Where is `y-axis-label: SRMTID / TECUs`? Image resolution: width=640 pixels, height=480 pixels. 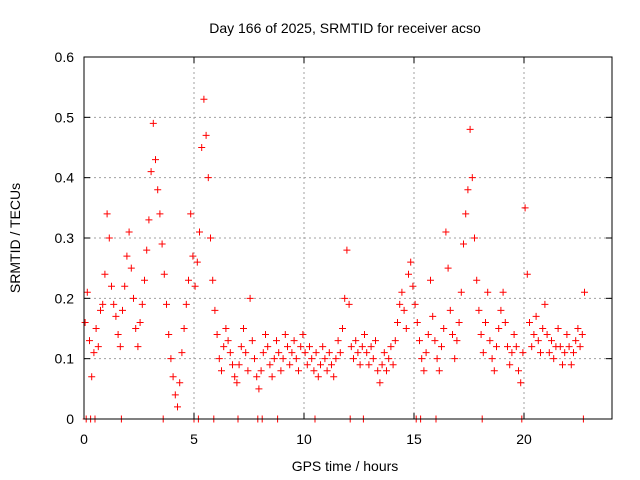 y-axis-label: SRMTID / TECUs is located at coordinates (15, 238).